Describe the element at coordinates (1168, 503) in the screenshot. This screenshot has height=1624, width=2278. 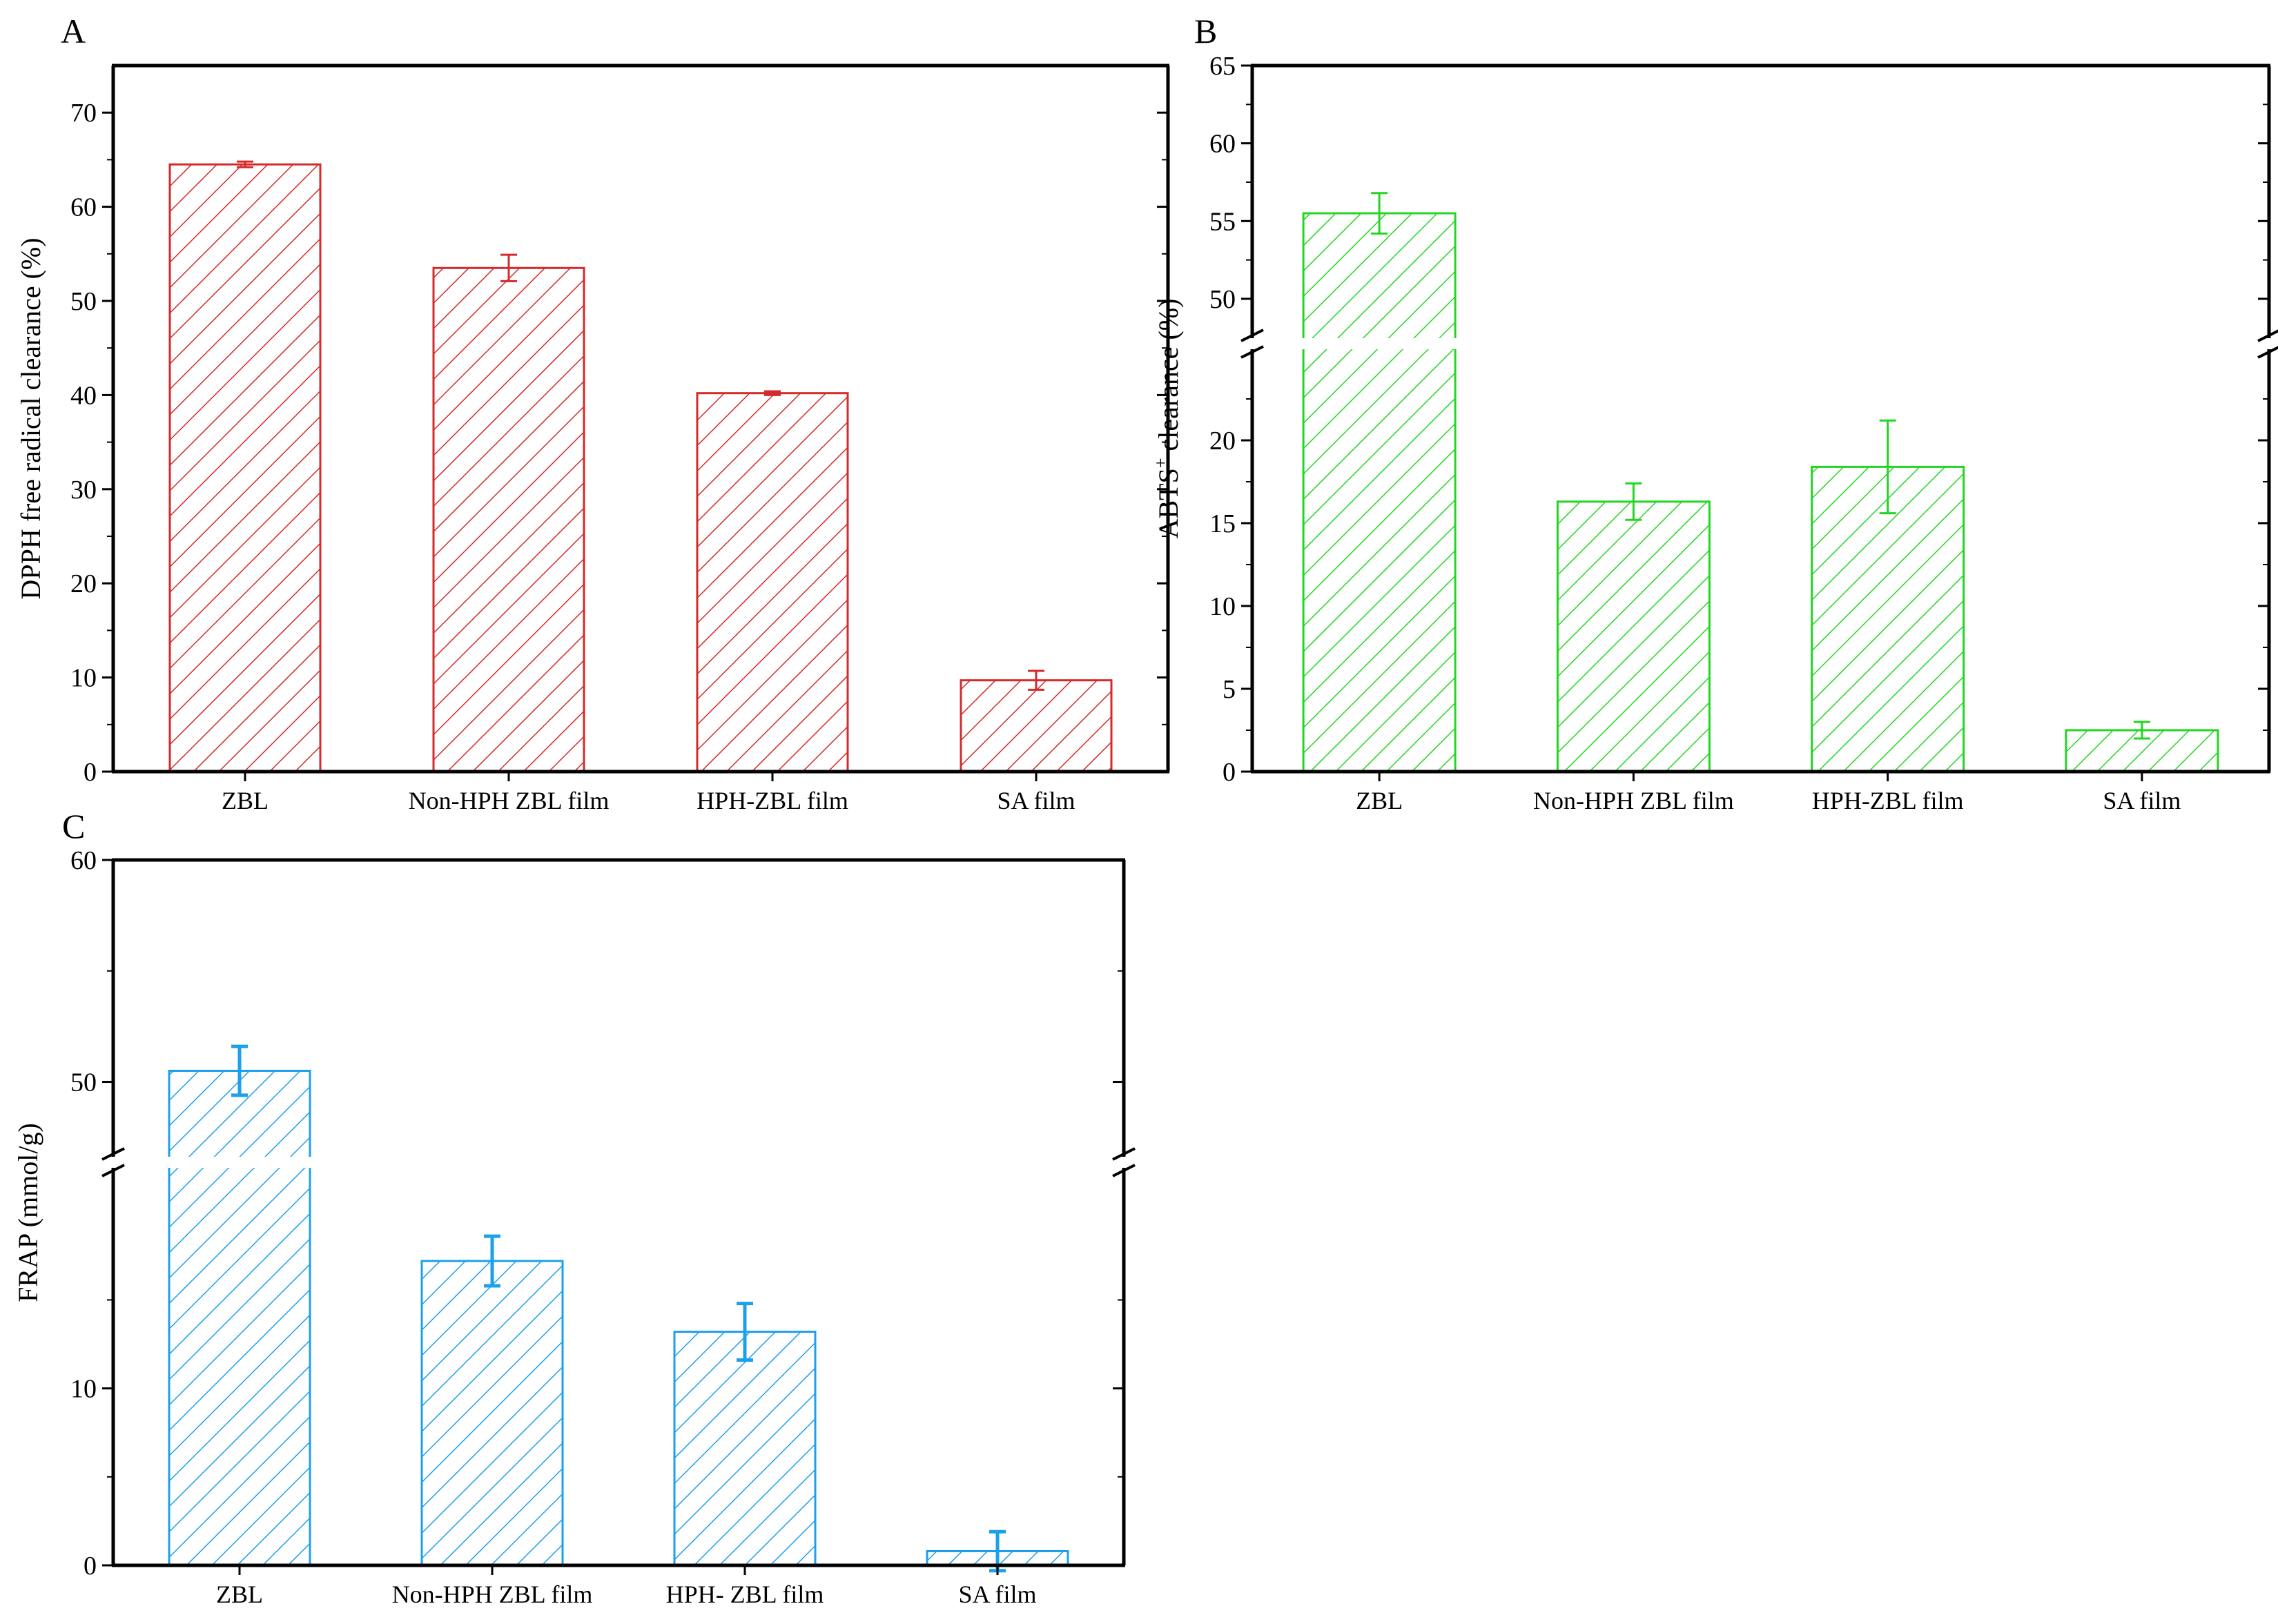
I see `y-axis-label-main: ABTS` at that location.